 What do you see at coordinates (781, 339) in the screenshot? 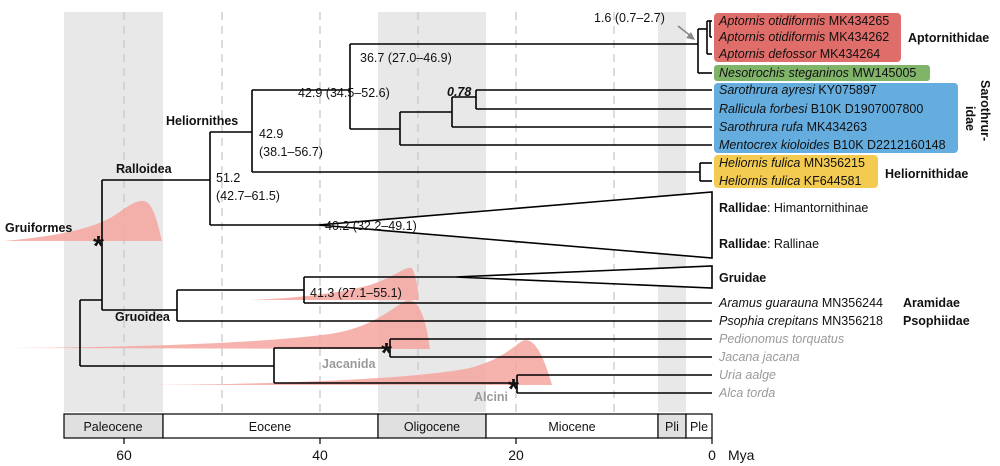
I see `tip-pedionomus: Pedionomus torquatus` at bounding box center [781, 339].